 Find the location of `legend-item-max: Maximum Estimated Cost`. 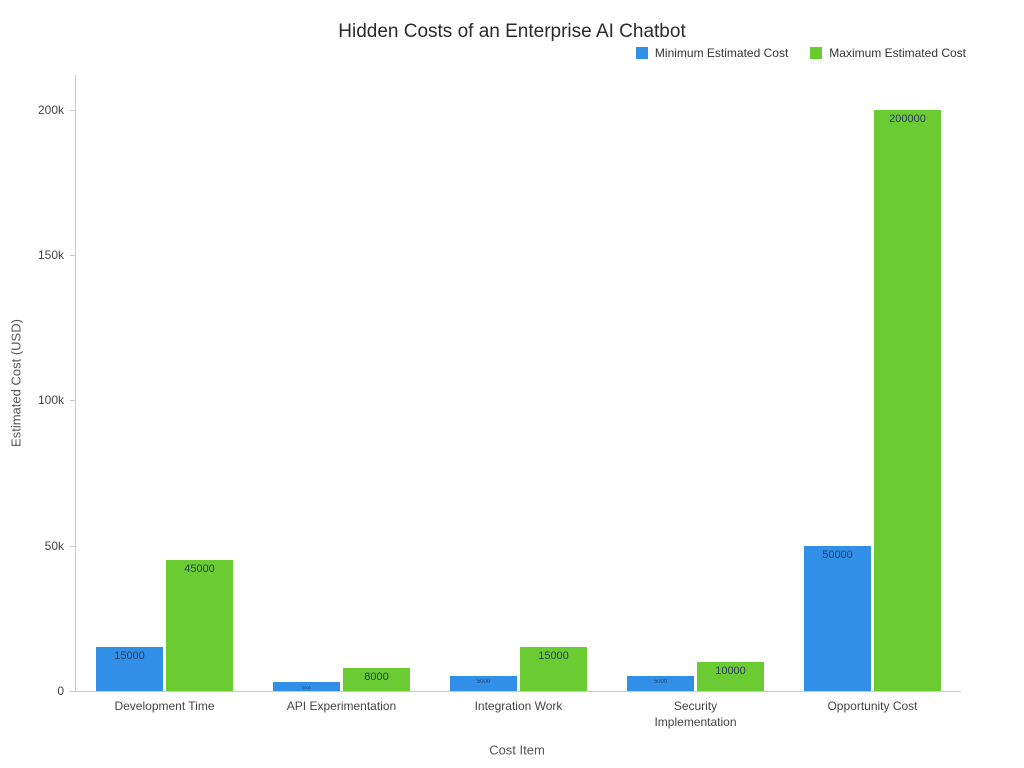

legend-item-max: Maximum Estimated Cost is located at coordinates (888, 53).